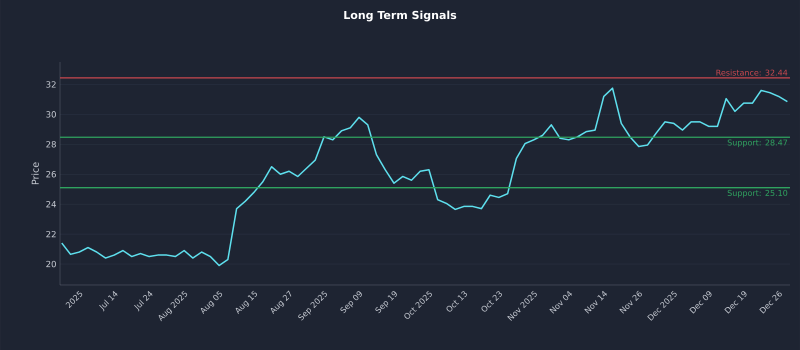  Describe the element at coordinates (247, 302) in the screenshot. I see `x-tick-label: Aug 15` at that location.